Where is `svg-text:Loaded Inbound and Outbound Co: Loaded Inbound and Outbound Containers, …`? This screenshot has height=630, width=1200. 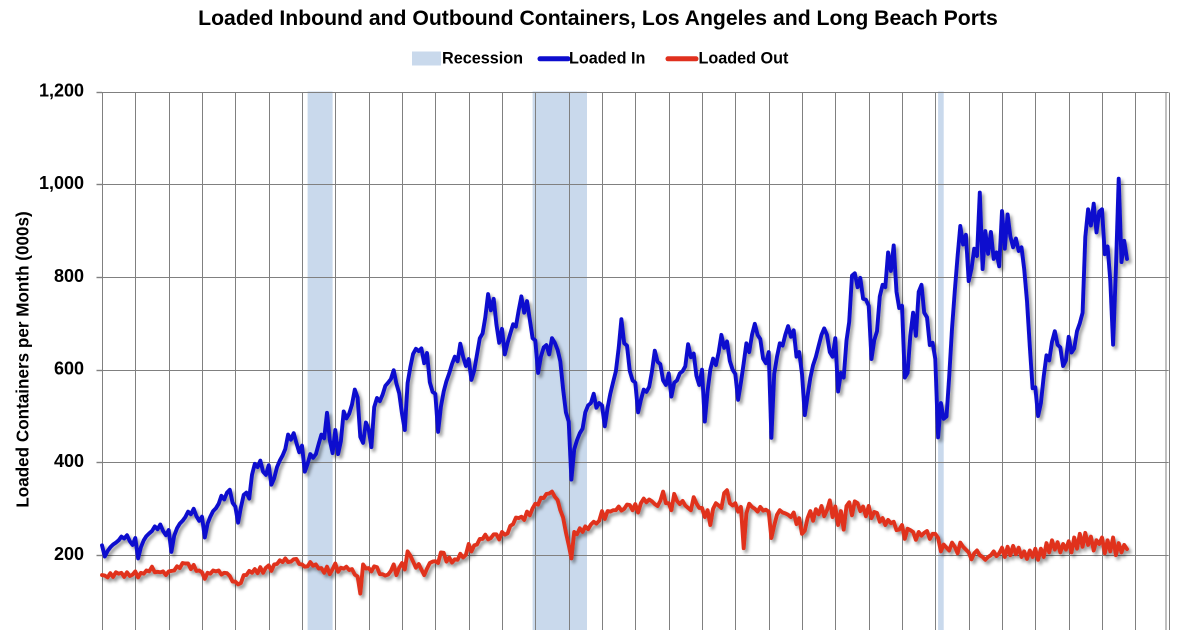
svg-text:Loaded Inbound and Outbound Co: Loaded Inbound and Outbound Containers, … is located at coordinates (598, 18).